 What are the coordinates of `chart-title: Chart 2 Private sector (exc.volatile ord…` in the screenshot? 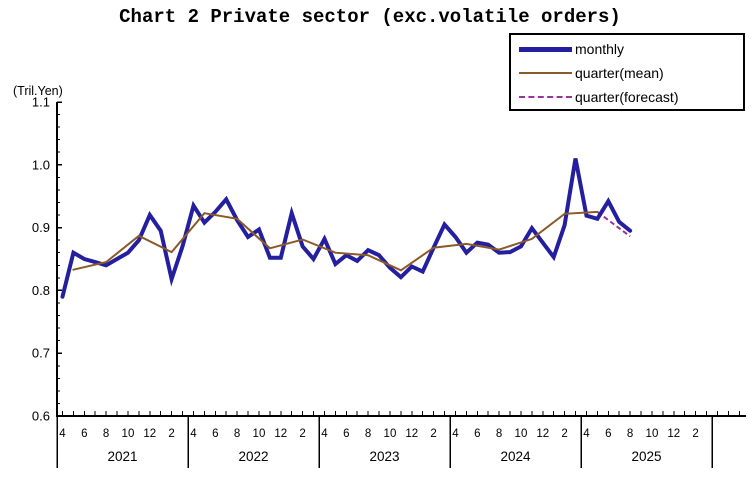 It's located at (370, 17).